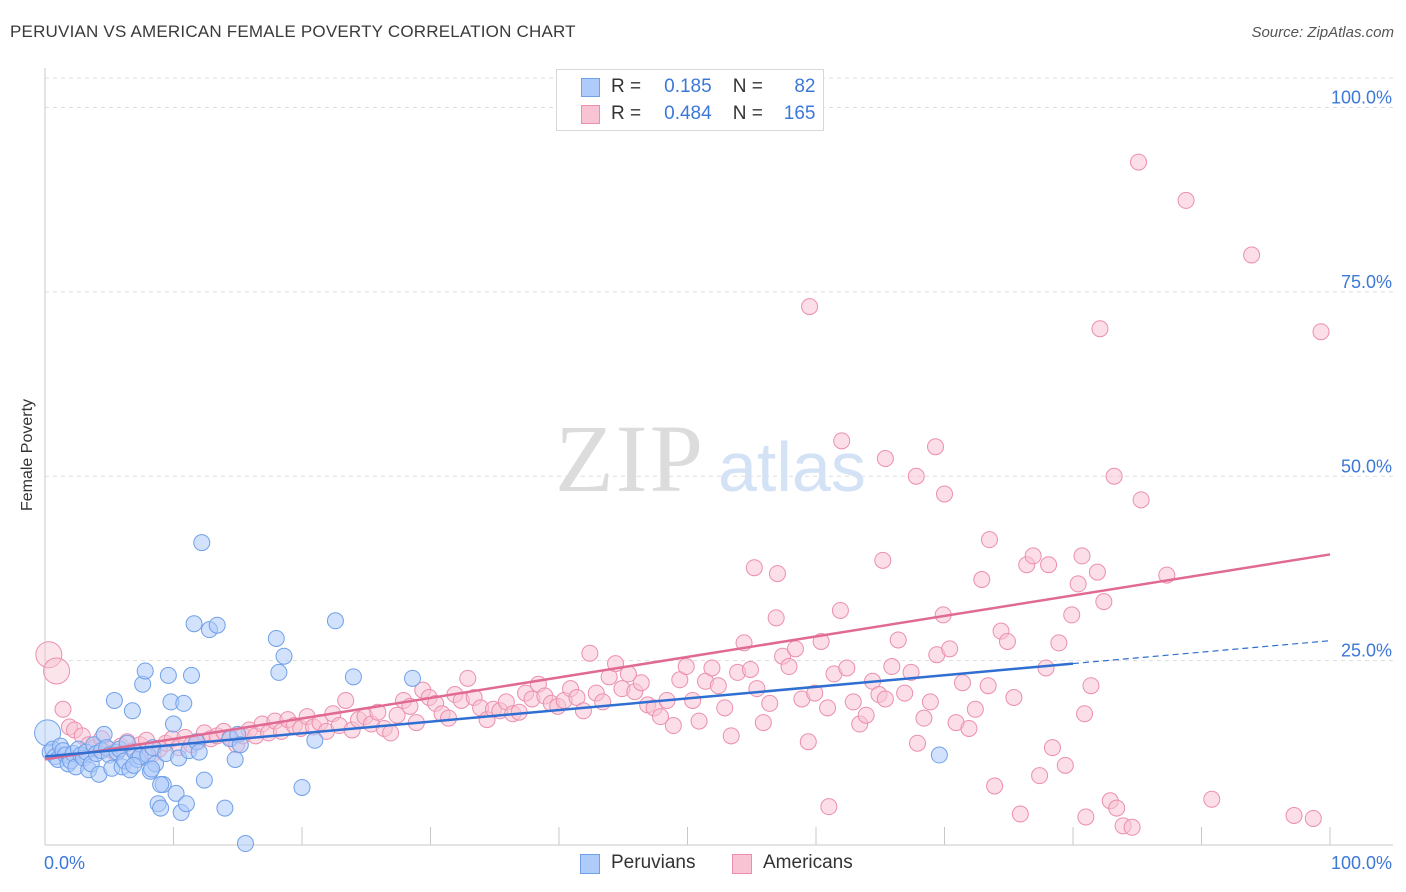 The height and width of the screenshot is (892, 1406). I want to click on y-tick-label: 100.0%, so click(1361, 98).